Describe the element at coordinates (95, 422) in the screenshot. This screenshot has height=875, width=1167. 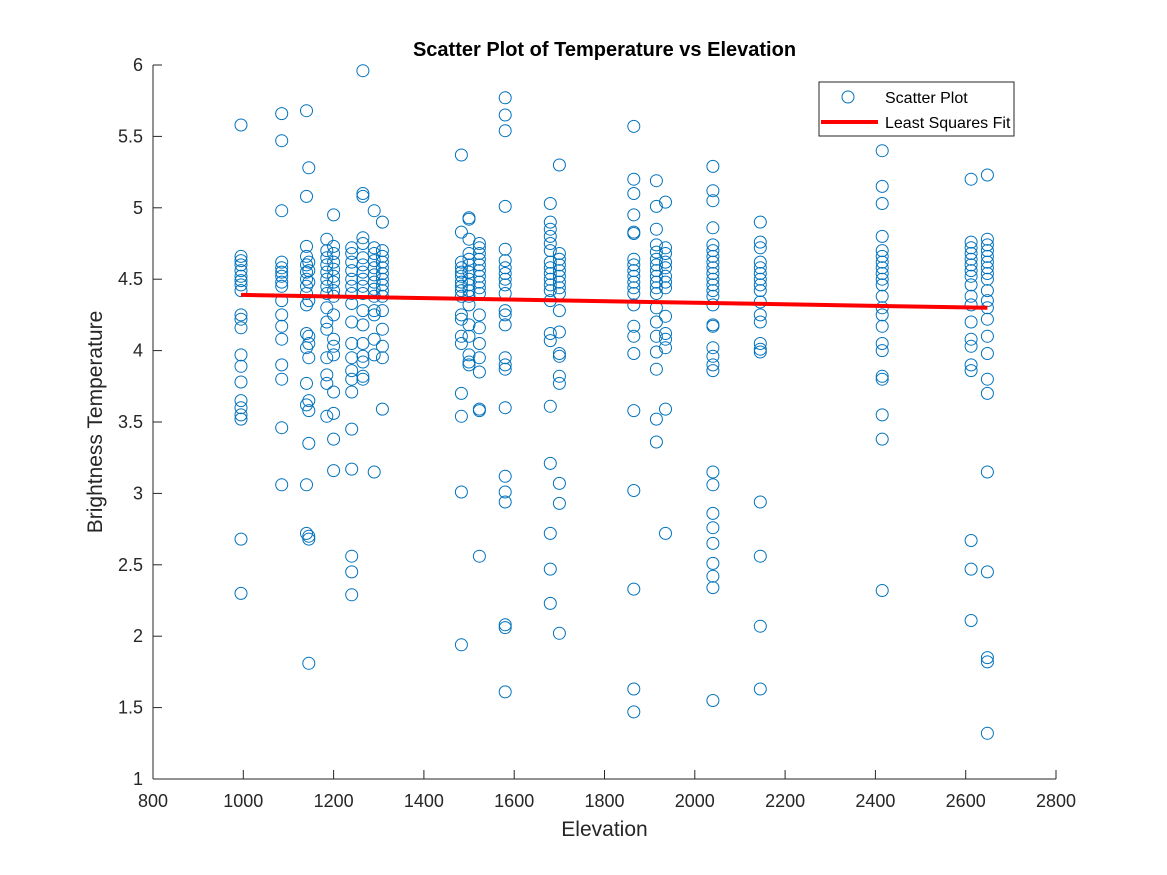
I see `y-axis-label: Brightness Temperature` at that location.